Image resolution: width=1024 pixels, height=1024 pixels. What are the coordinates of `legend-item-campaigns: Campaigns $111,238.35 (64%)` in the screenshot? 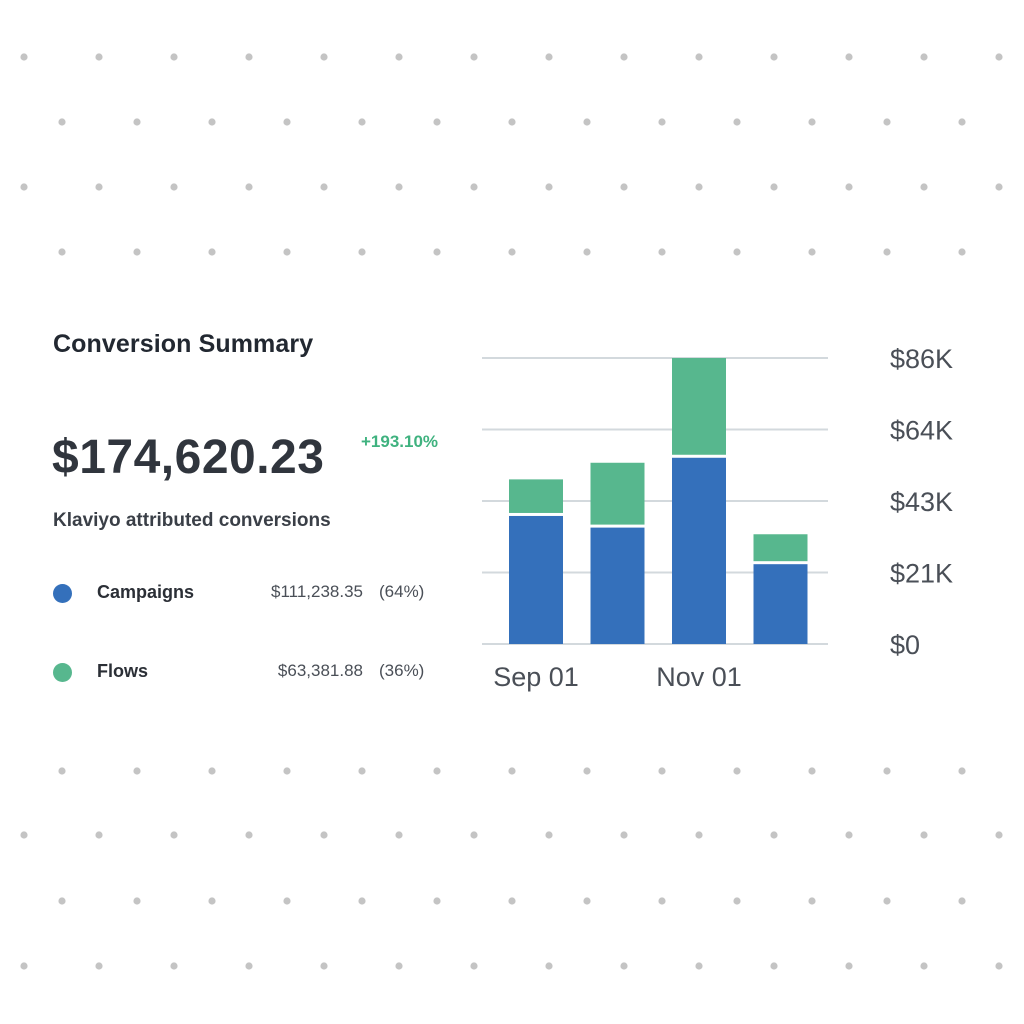 It's located at (253, 593).